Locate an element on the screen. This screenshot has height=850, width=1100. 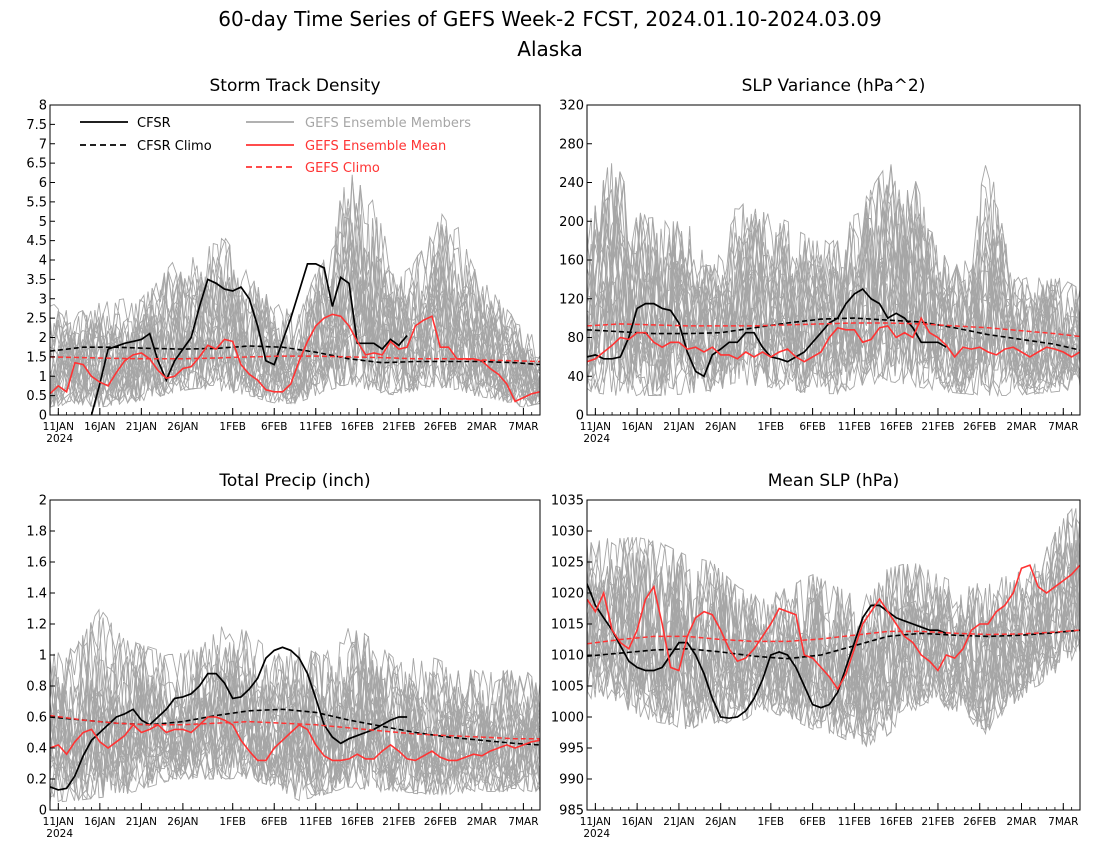
y-tick-label: 5.5 is located at coordinates (36, 202).